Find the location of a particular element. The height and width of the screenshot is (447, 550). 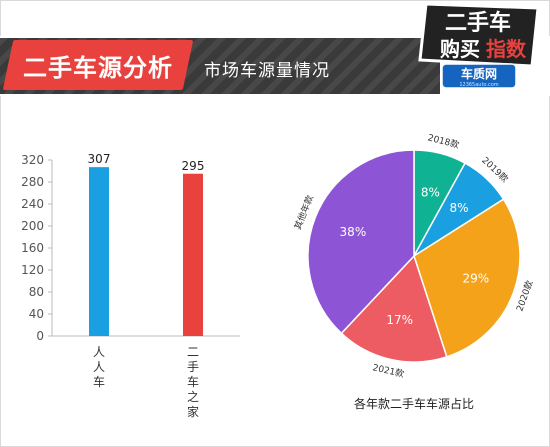

y-tick-label: 200 is located at coordinates (32, 226).